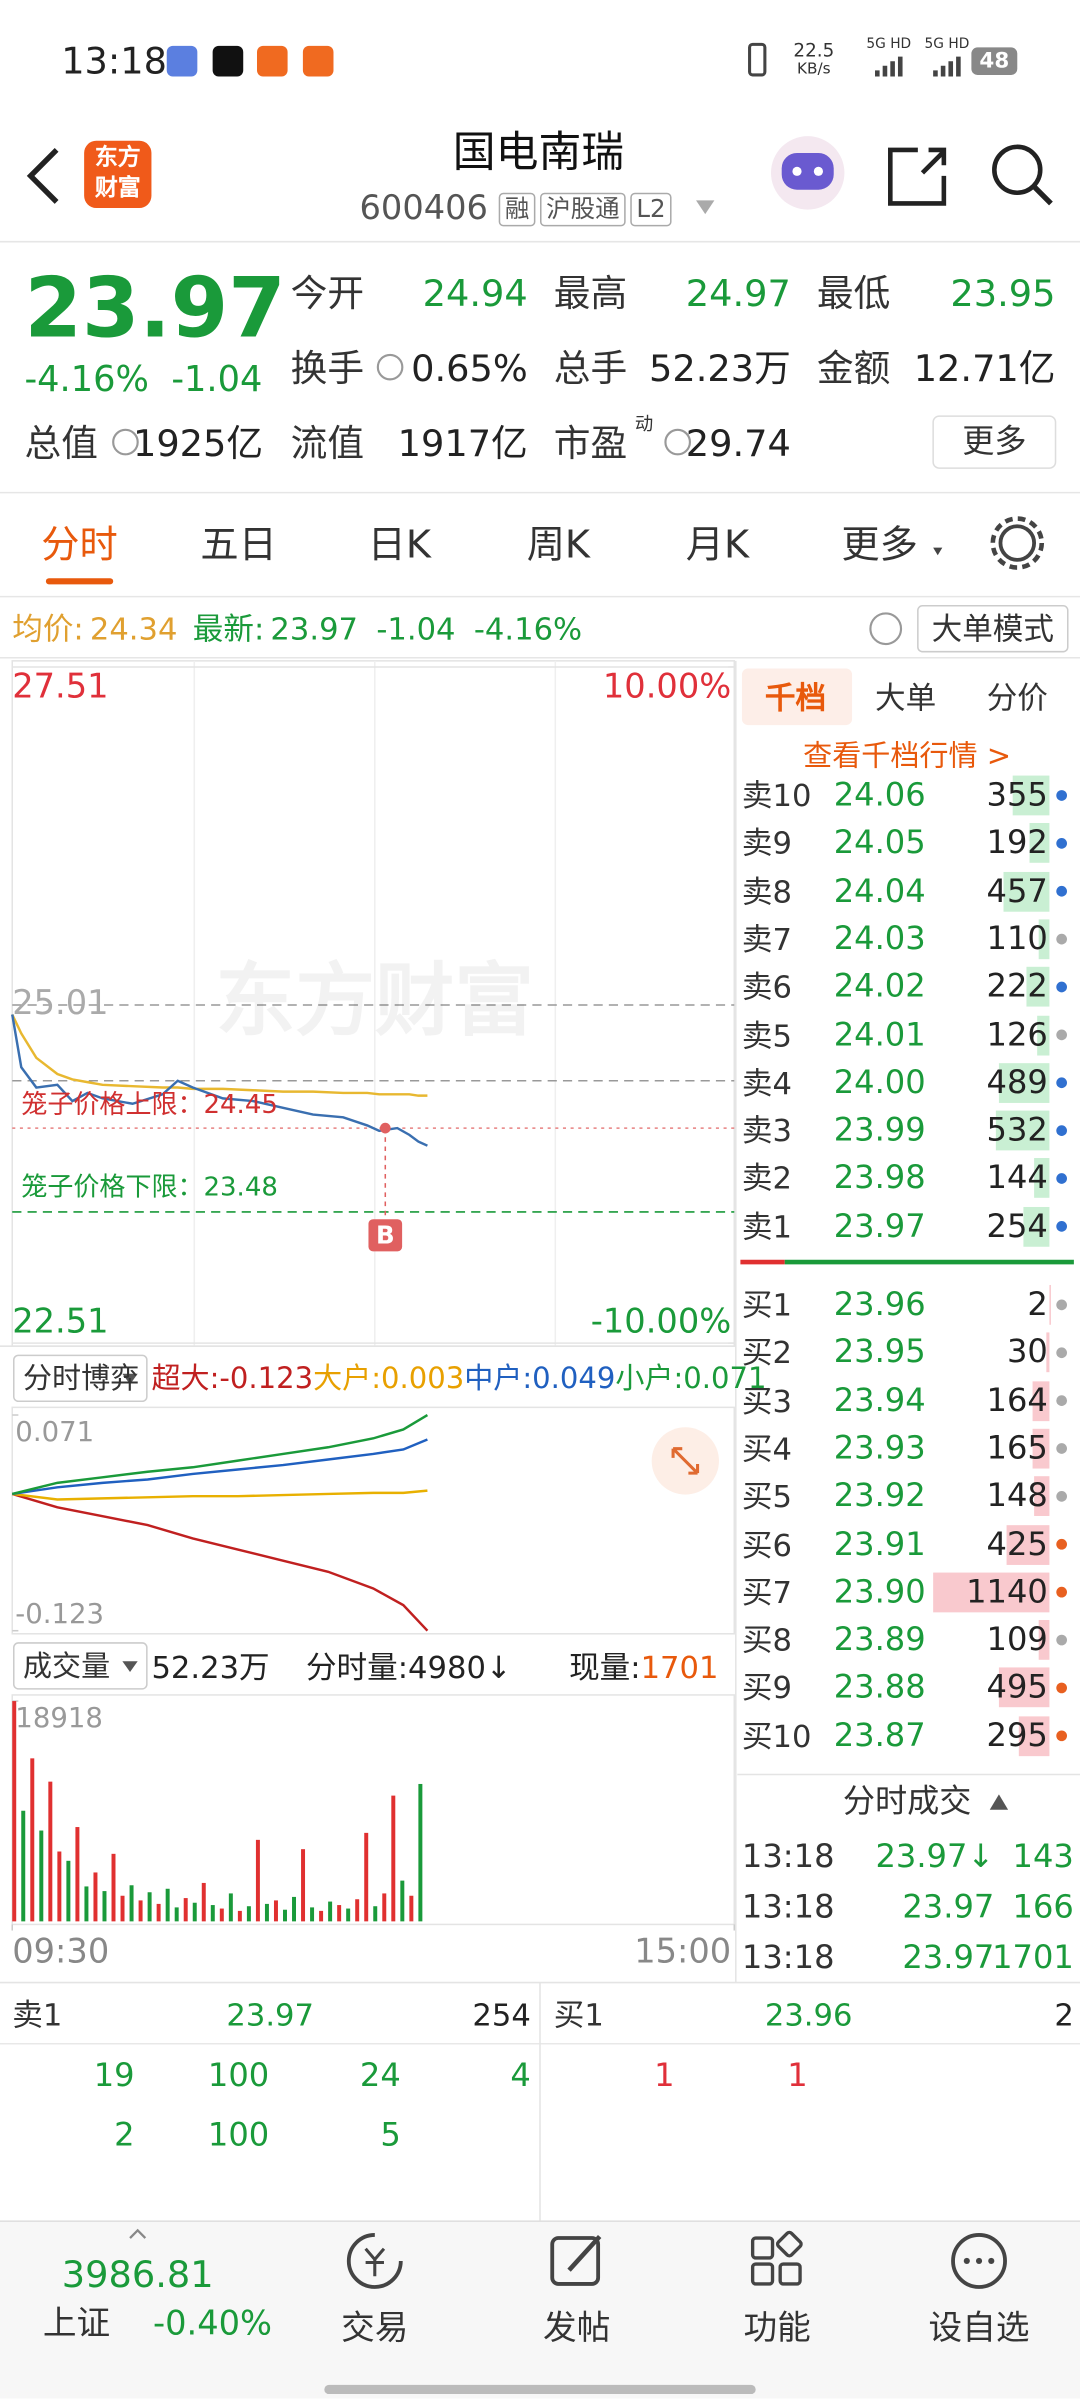  I want to click on text: -1.04, so click(416, 629).